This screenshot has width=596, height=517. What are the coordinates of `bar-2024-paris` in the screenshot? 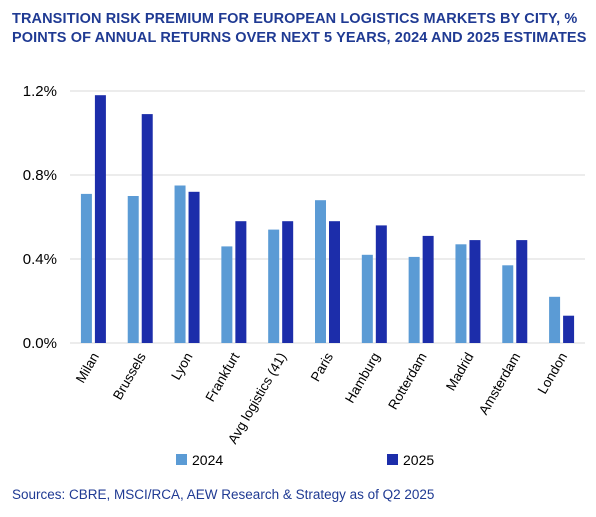 It's located at (320, 271).